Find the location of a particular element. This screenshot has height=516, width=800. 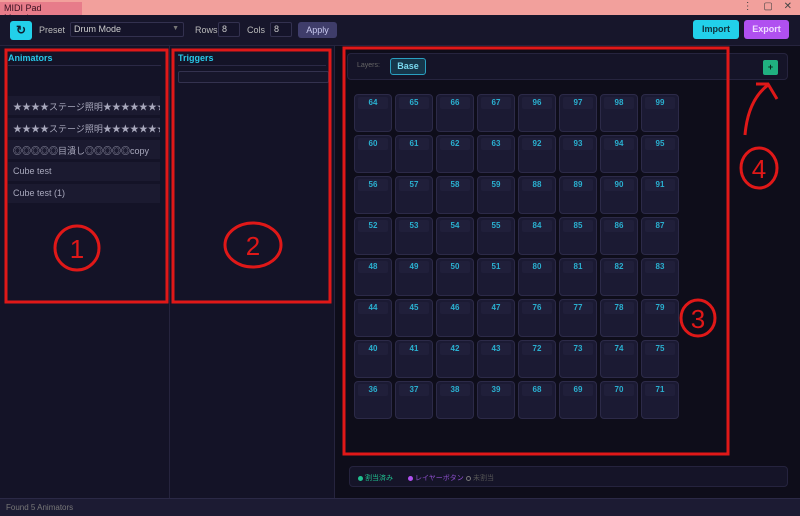

pad-97: 97 is located at coordinates (578, 113).